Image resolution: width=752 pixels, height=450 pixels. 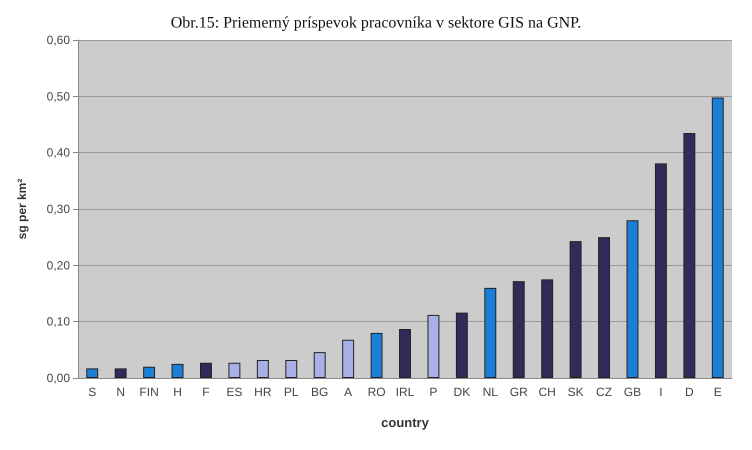 I want to click on x-tick-label: F, so click(x=206, y=392).